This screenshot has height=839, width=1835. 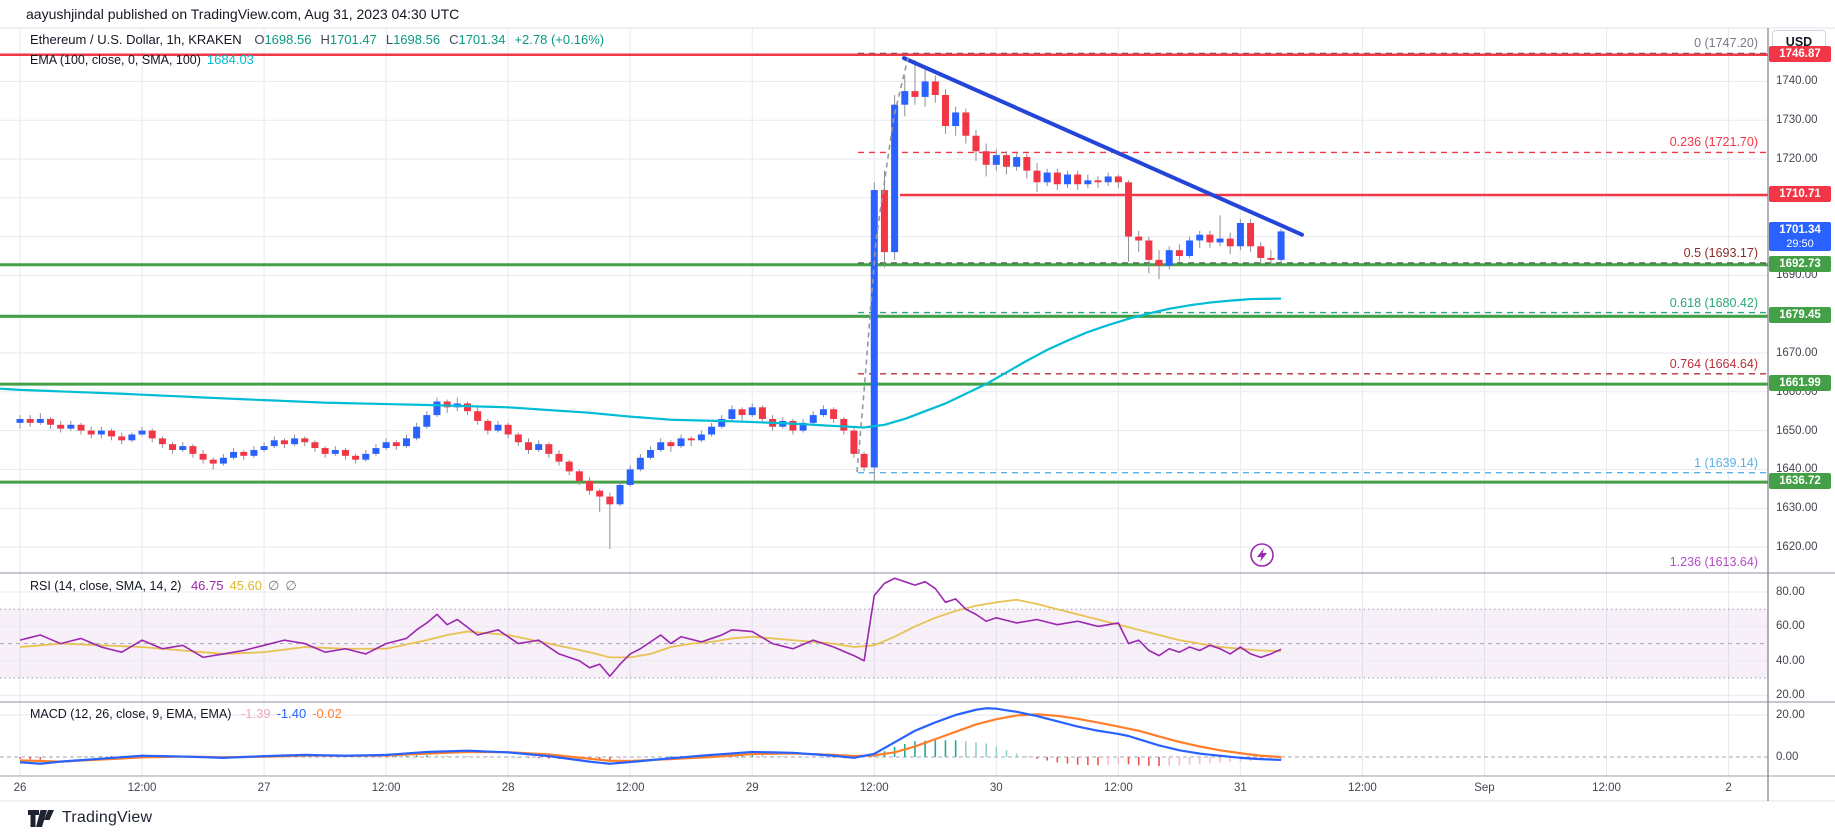 I want to click on price-badge: 1701.34 29:50, so click(x=1800, y=237).